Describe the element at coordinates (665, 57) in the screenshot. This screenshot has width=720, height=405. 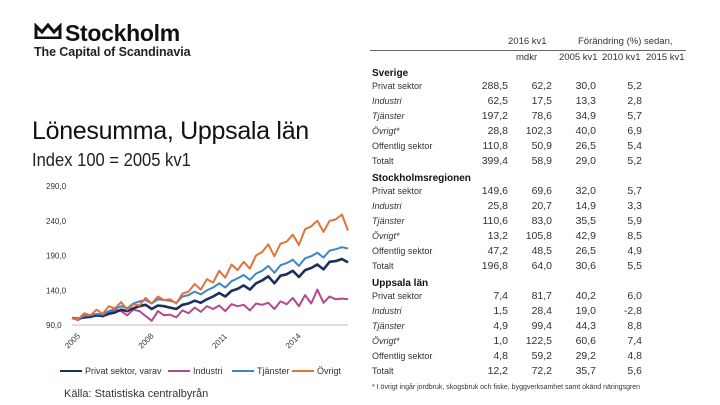
I see `header-col-2015: 2015 kv1` at that location.